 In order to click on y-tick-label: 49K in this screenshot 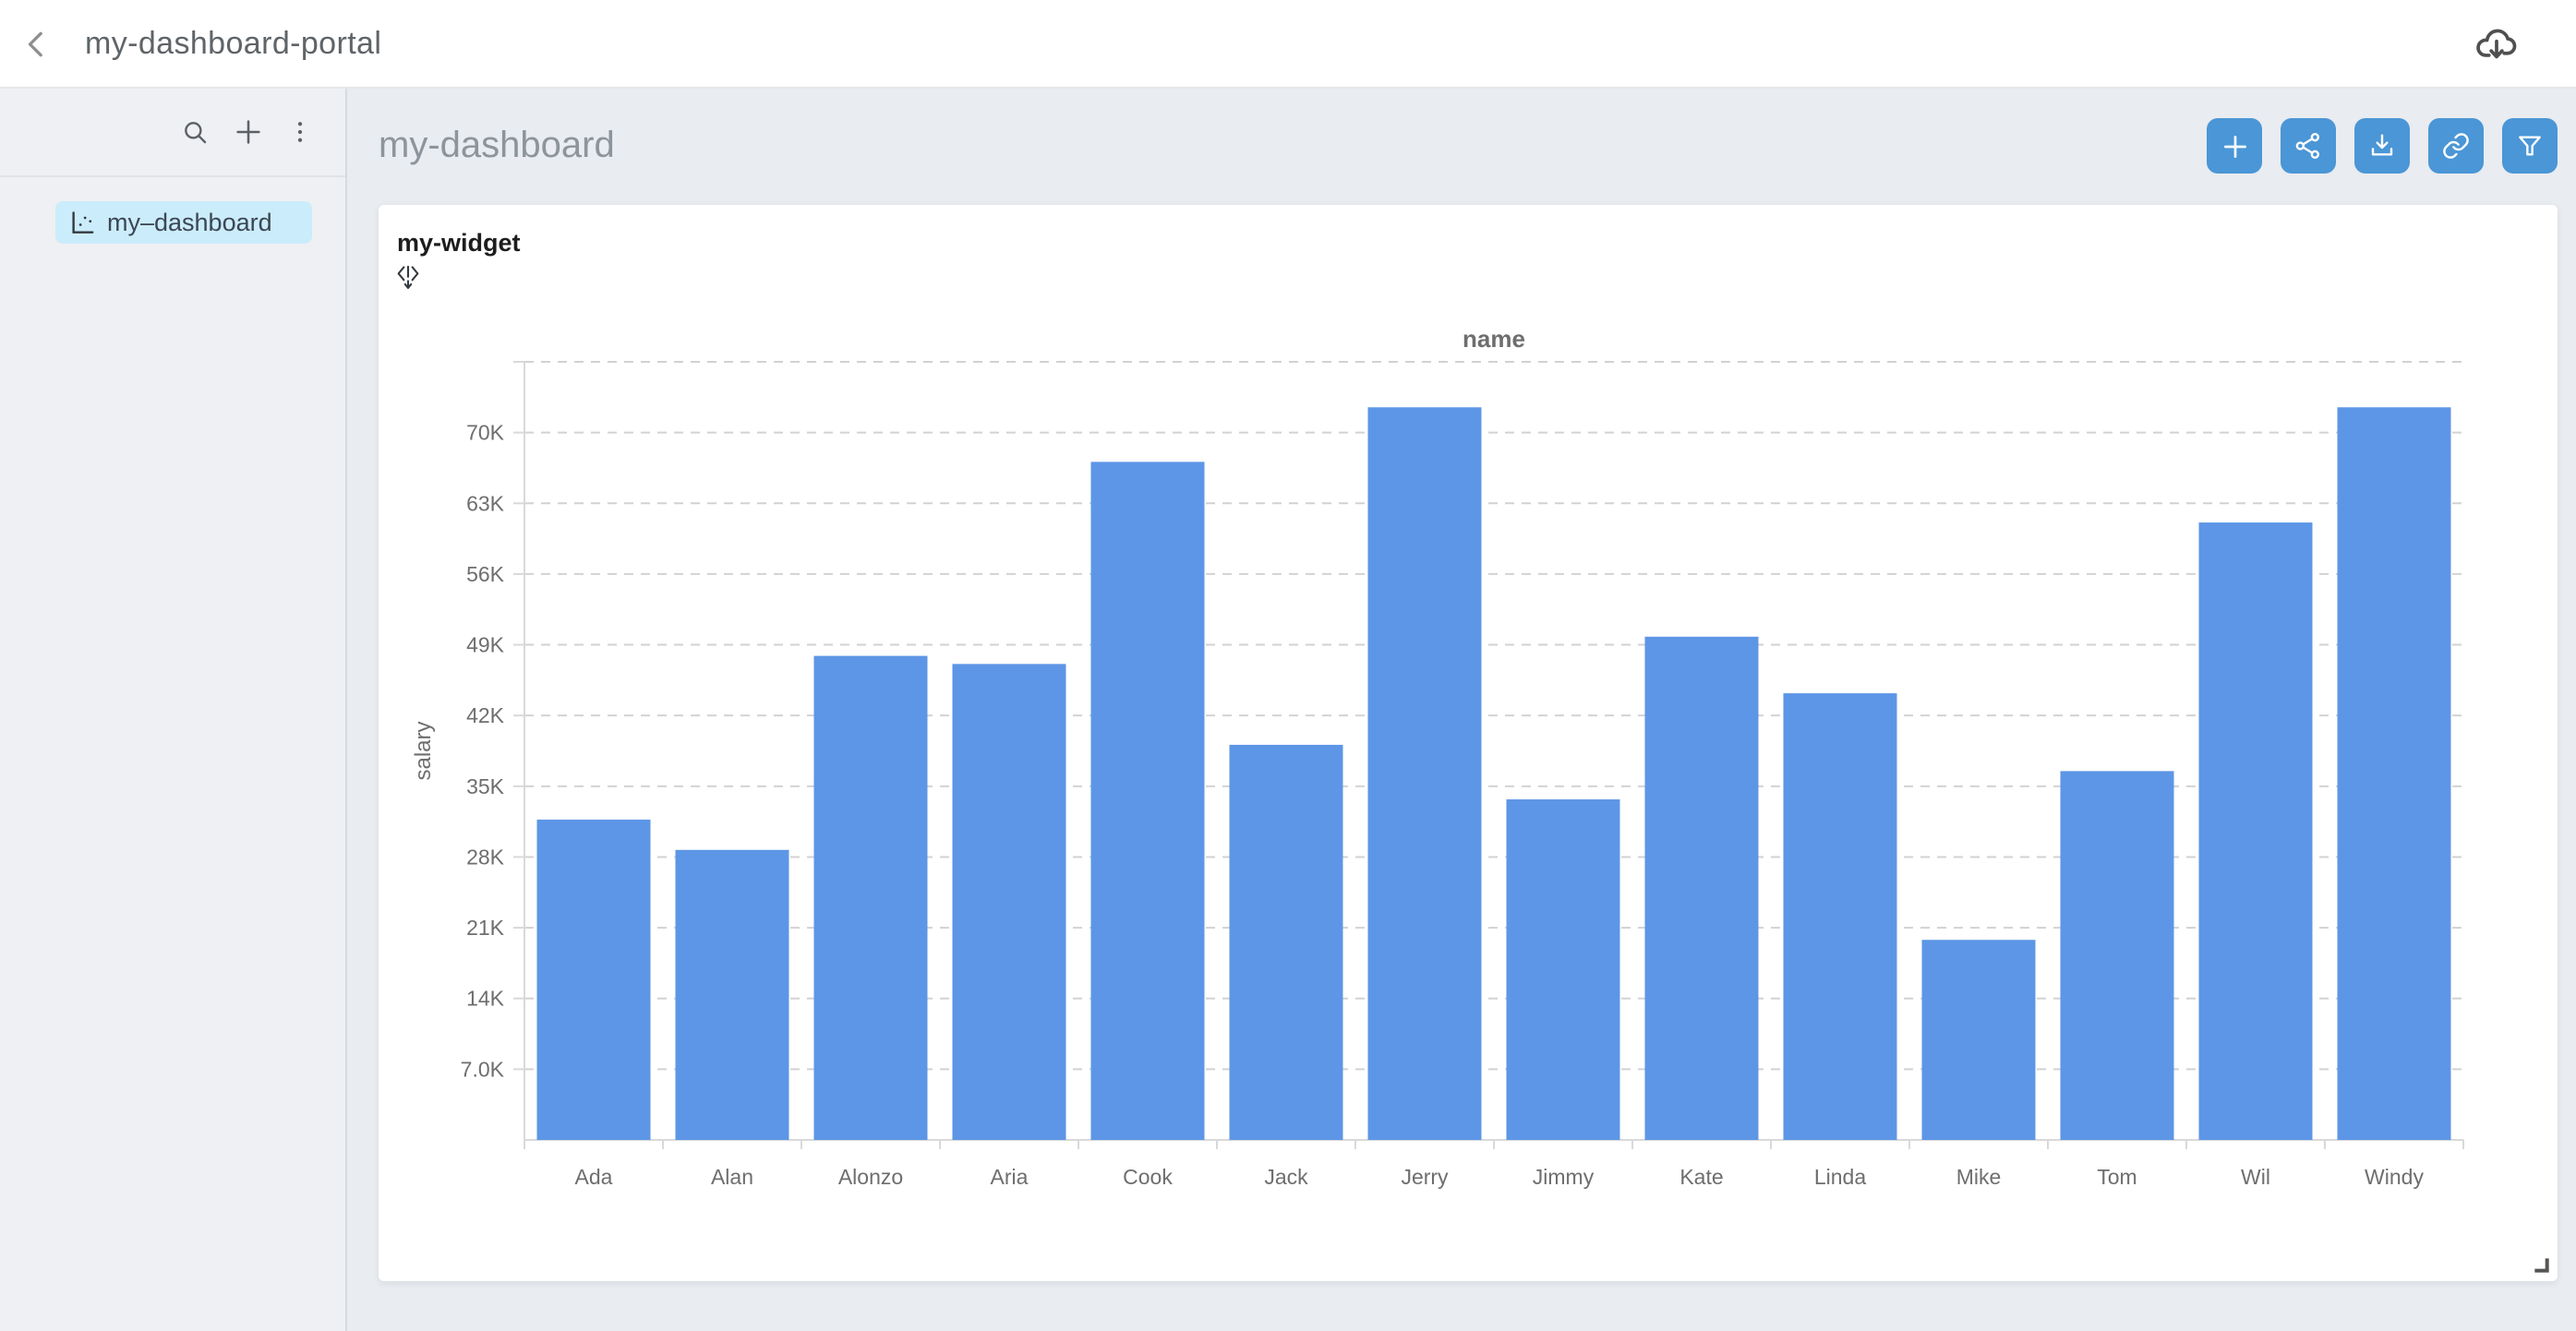, I will do `click(485, 645)`.